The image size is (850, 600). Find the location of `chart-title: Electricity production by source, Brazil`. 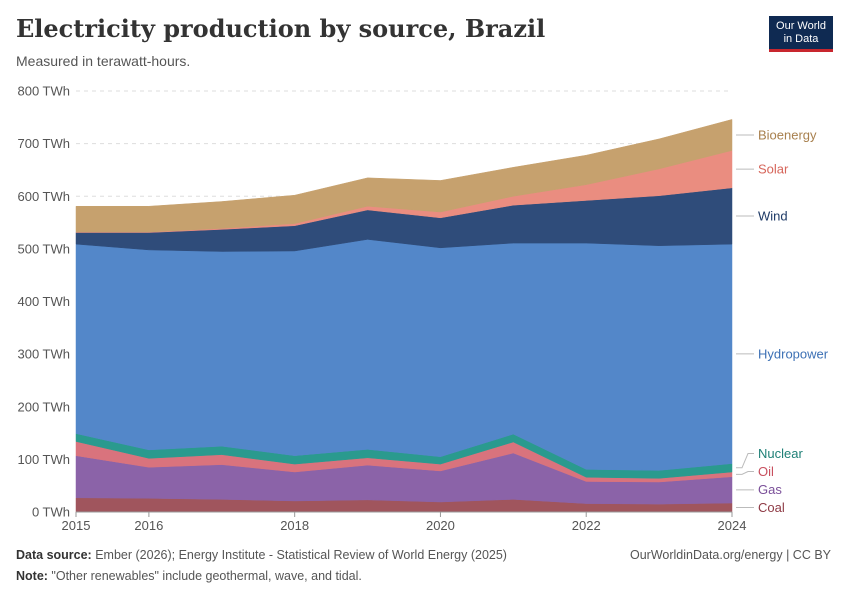

chart-title: Electricity production by source, Brazil is located at coordinates (281, 28).